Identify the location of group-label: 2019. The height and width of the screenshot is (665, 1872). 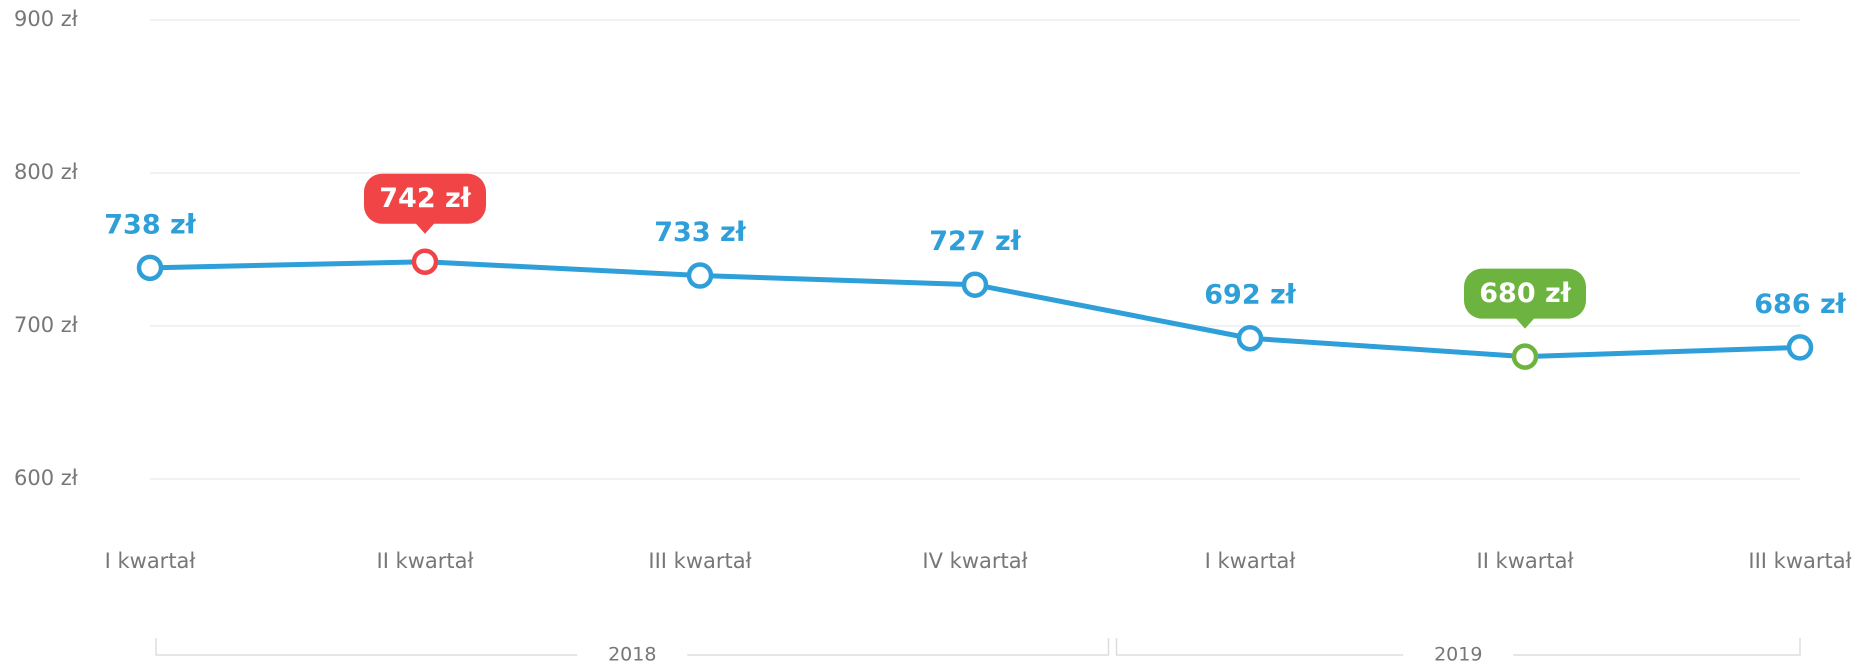
(1458, 654).